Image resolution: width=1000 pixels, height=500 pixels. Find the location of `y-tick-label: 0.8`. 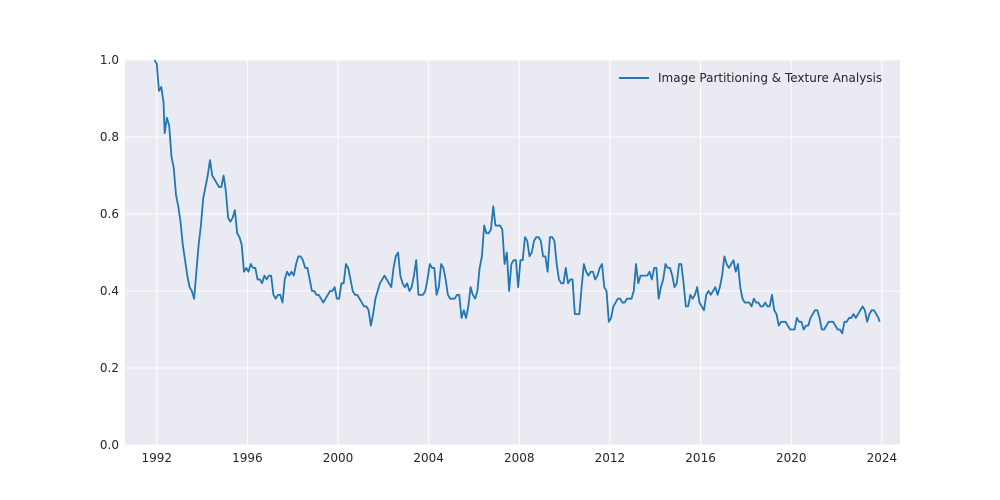

y-tick-label: 0.8 is located at coordinates (109, 137).